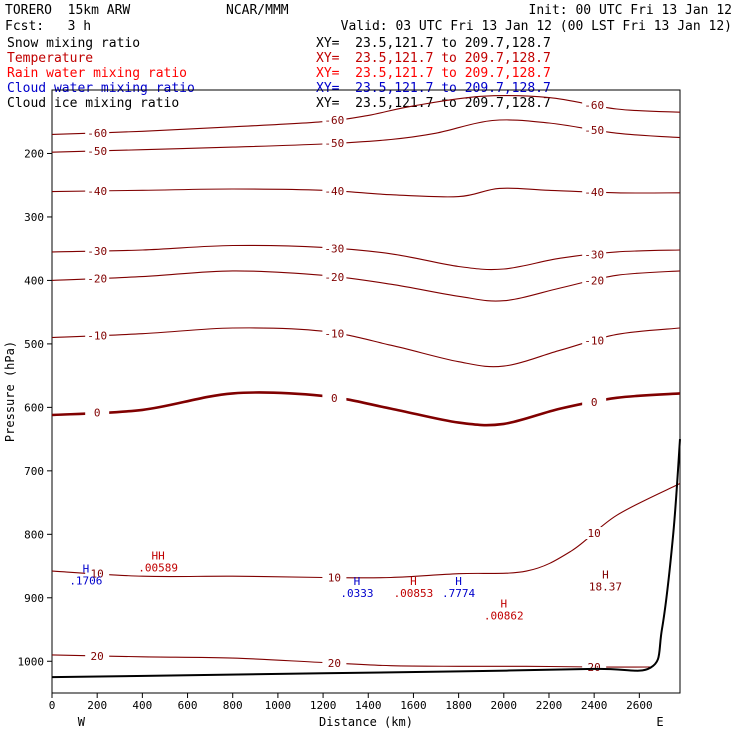 This screenshot has height=740, width=740. I want to click on x-tick-label: 2200, so click(549, 705).